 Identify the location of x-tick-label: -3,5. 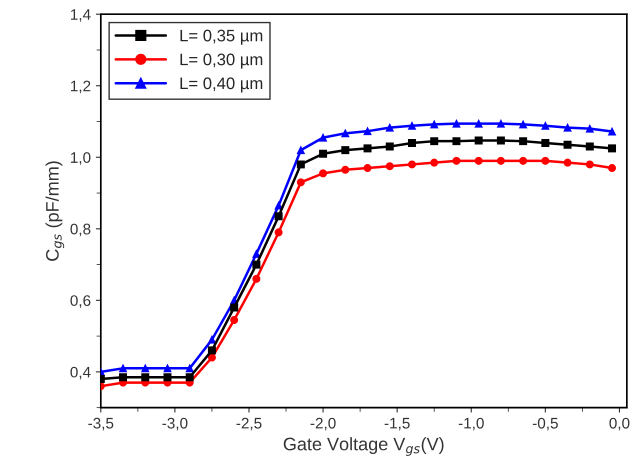
(101, 424).